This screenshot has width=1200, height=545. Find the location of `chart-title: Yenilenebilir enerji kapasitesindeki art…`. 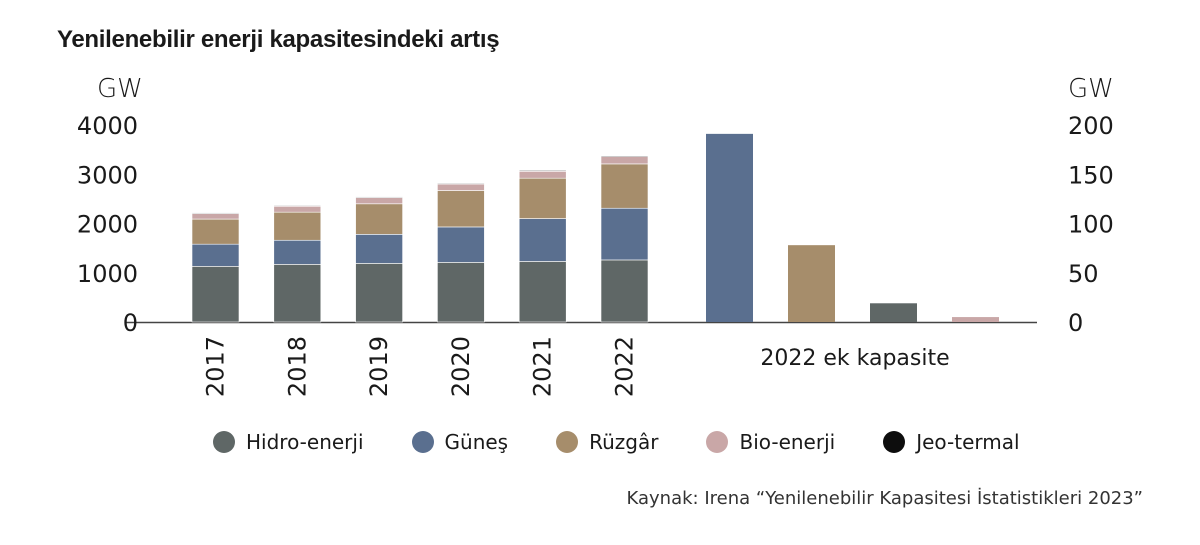

chart-title: Yenilenebilir enerji kapasitesindeki art… is located at coordinates (278, 39).